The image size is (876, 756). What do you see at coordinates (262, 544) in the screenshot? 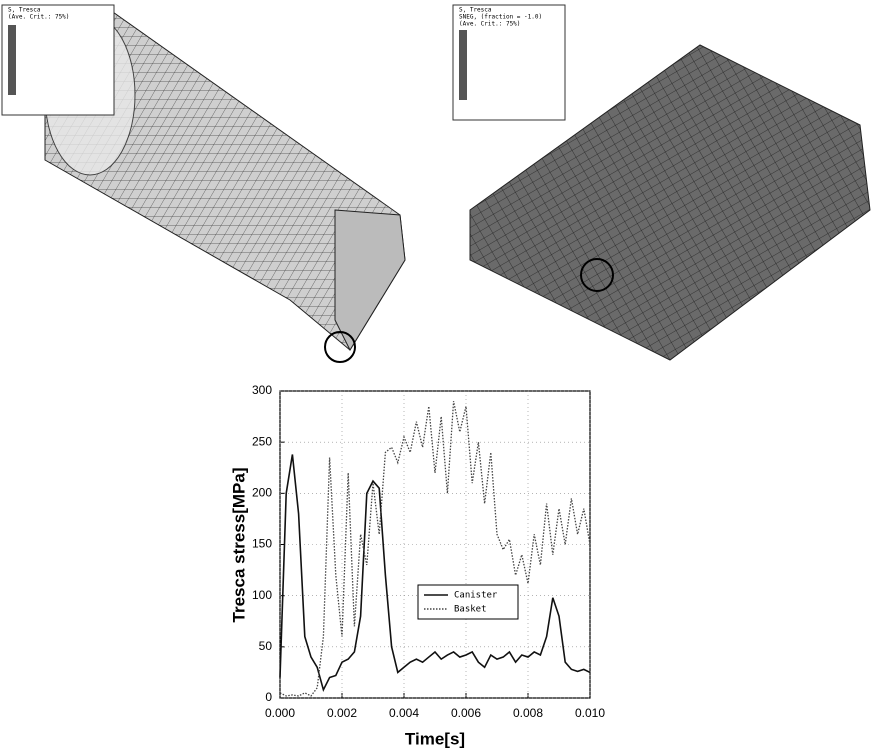
I see `y-tick-label: 150` at bounding box center [262, 544].